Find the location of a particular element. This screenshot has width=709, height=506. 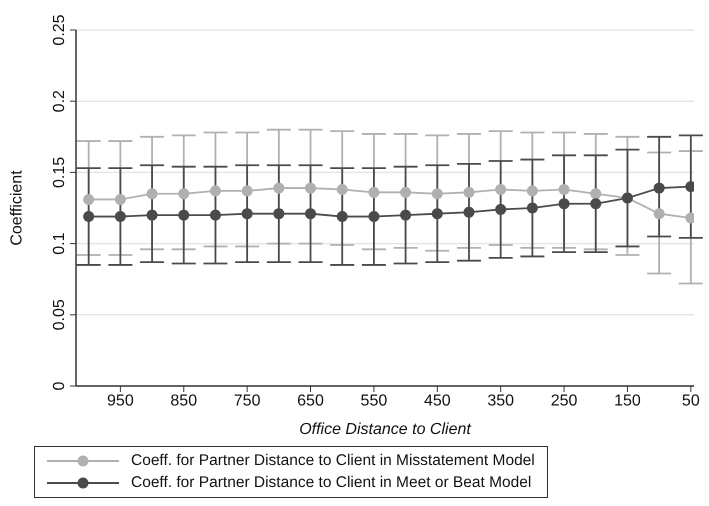

x-tick-label: 550 is located at coordinates (374, 401).